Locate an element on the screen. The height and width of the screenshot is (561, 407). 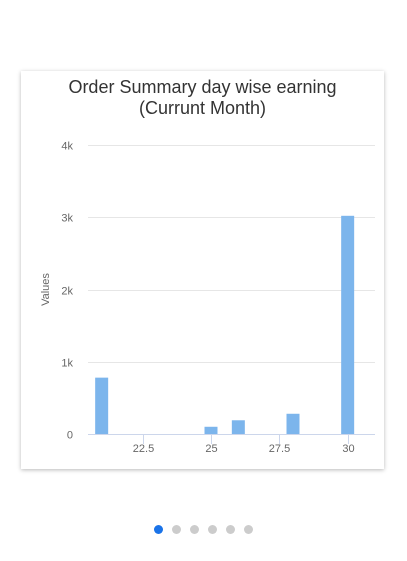
x-tick-label: 27.5 is located at coordinates (279, 449).